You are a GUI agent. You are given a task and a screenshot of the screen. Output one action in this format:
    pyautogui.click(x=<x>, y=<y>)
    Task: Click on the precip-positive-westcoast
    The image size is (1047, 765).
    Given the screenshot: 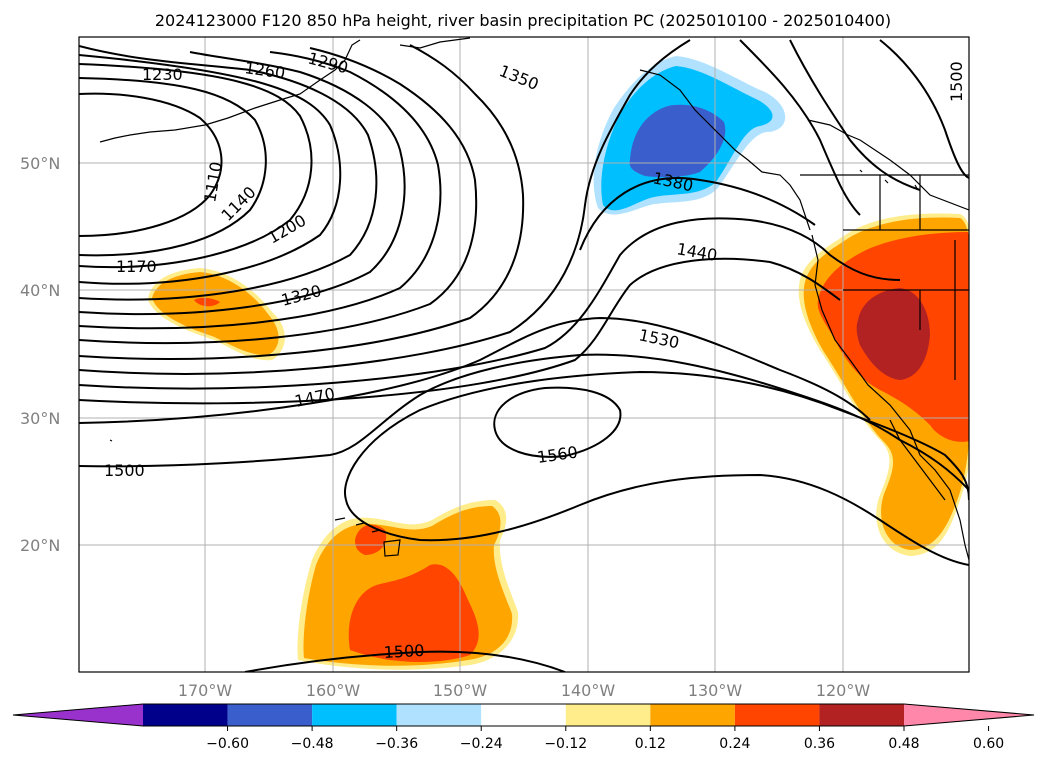 What is the action you would take?
    pyautogui.click(x=883, y=384)
    